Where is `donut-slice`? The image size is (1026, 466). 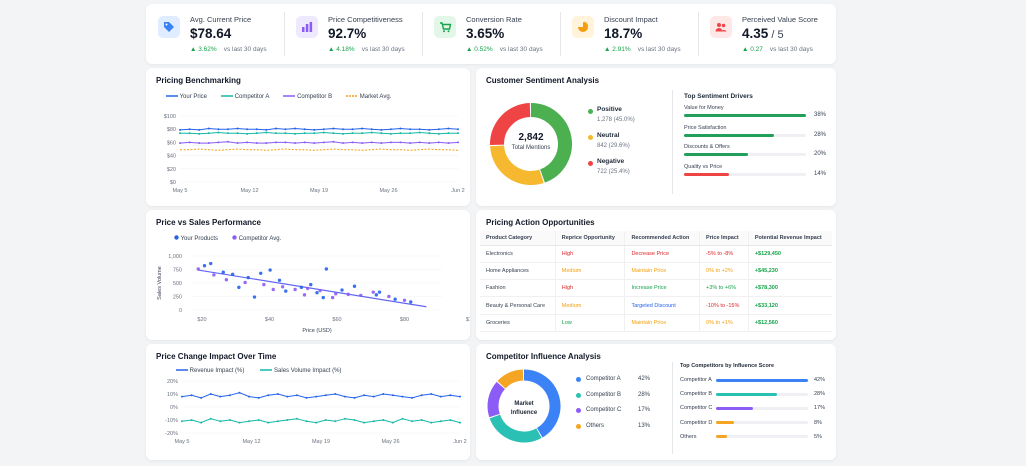
donut-slice is located at coordinates (515, 428).